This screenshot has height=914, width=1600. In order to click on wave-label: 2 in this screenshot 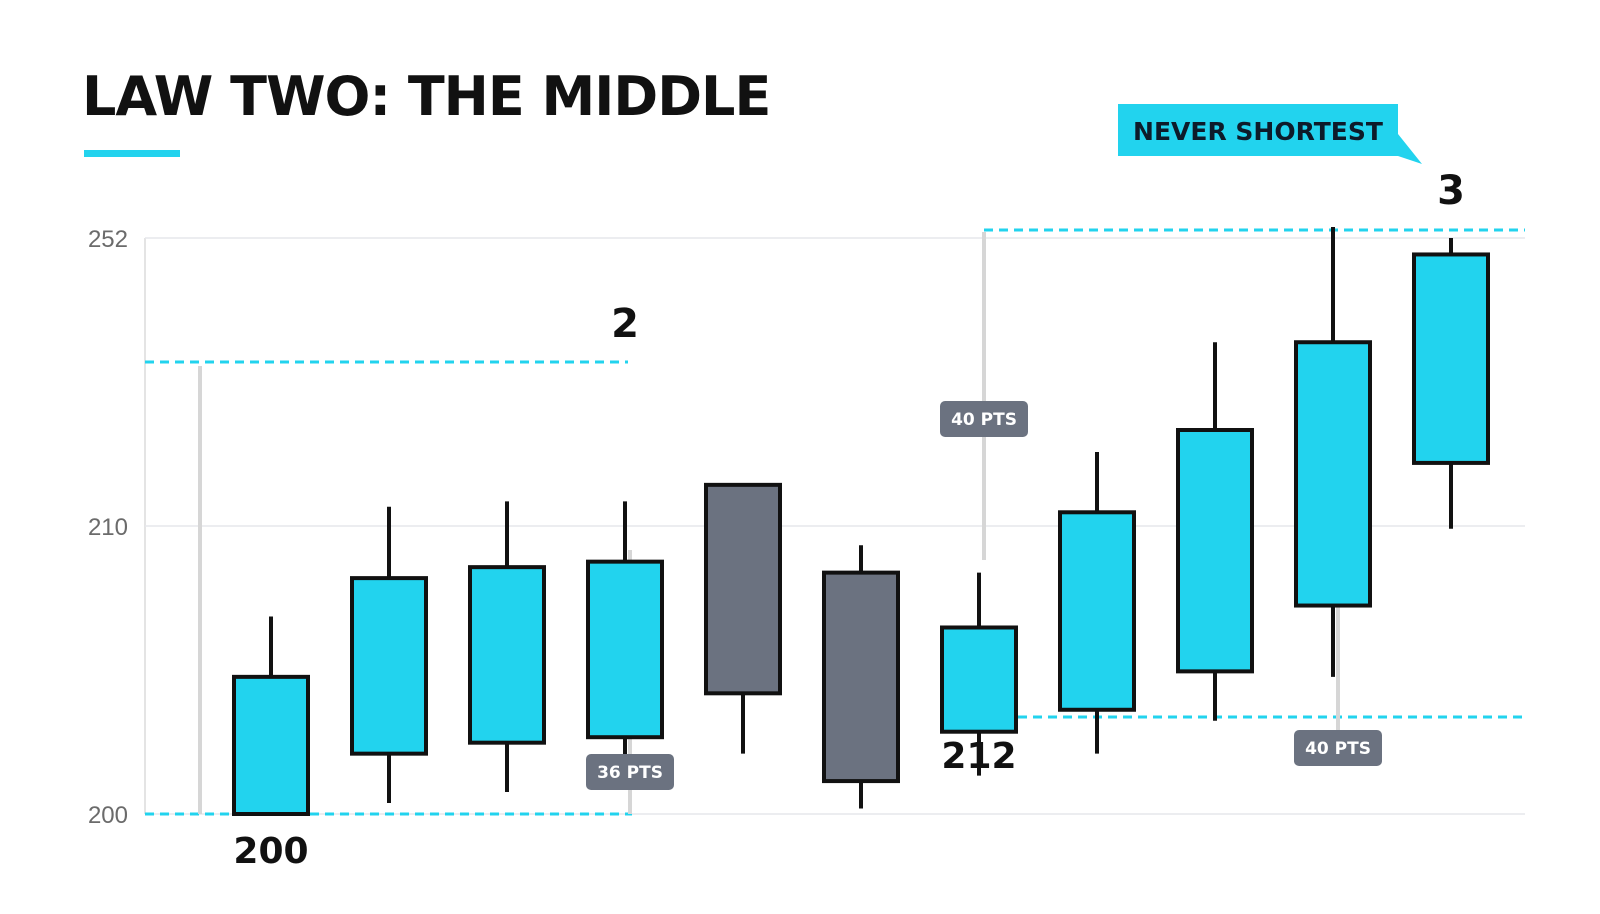, I will do `click(625, 324)`.